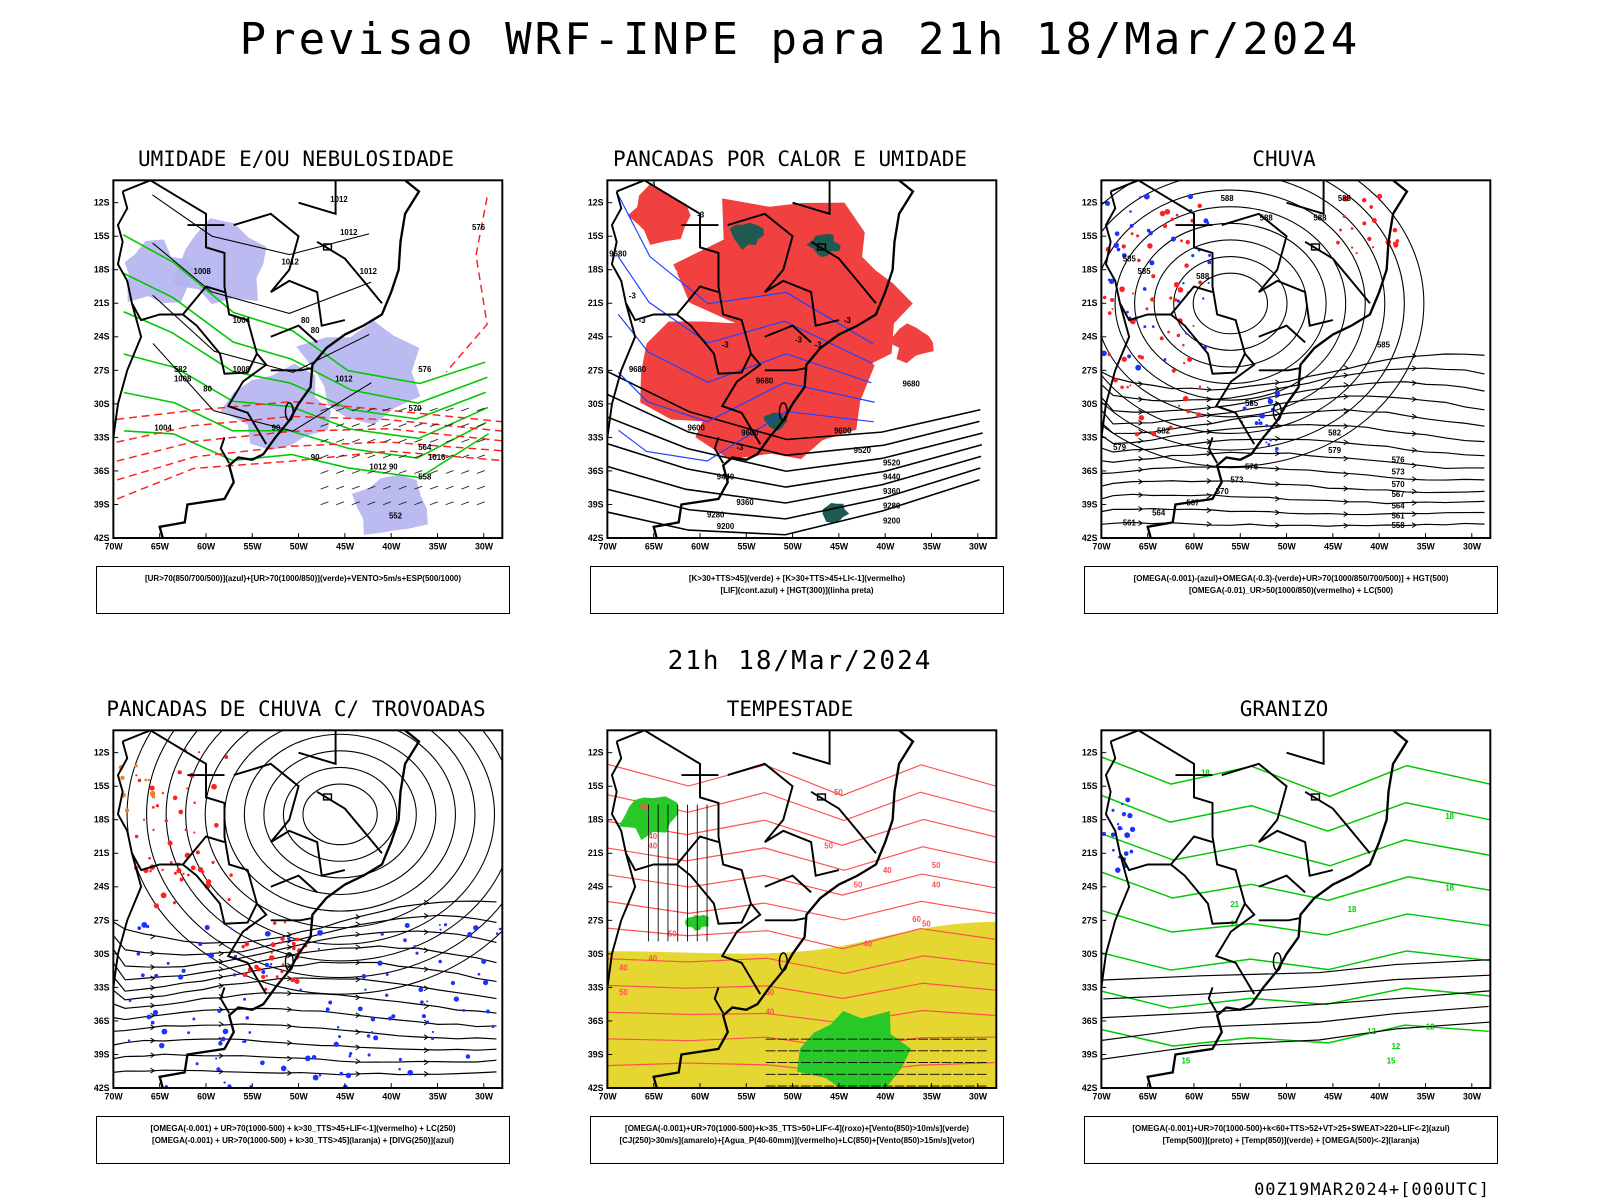 The image size is (1600, 1200). Describe the element at coordinates (745, 502) in the screenshot. I see `contour-label: 9360` at that location.